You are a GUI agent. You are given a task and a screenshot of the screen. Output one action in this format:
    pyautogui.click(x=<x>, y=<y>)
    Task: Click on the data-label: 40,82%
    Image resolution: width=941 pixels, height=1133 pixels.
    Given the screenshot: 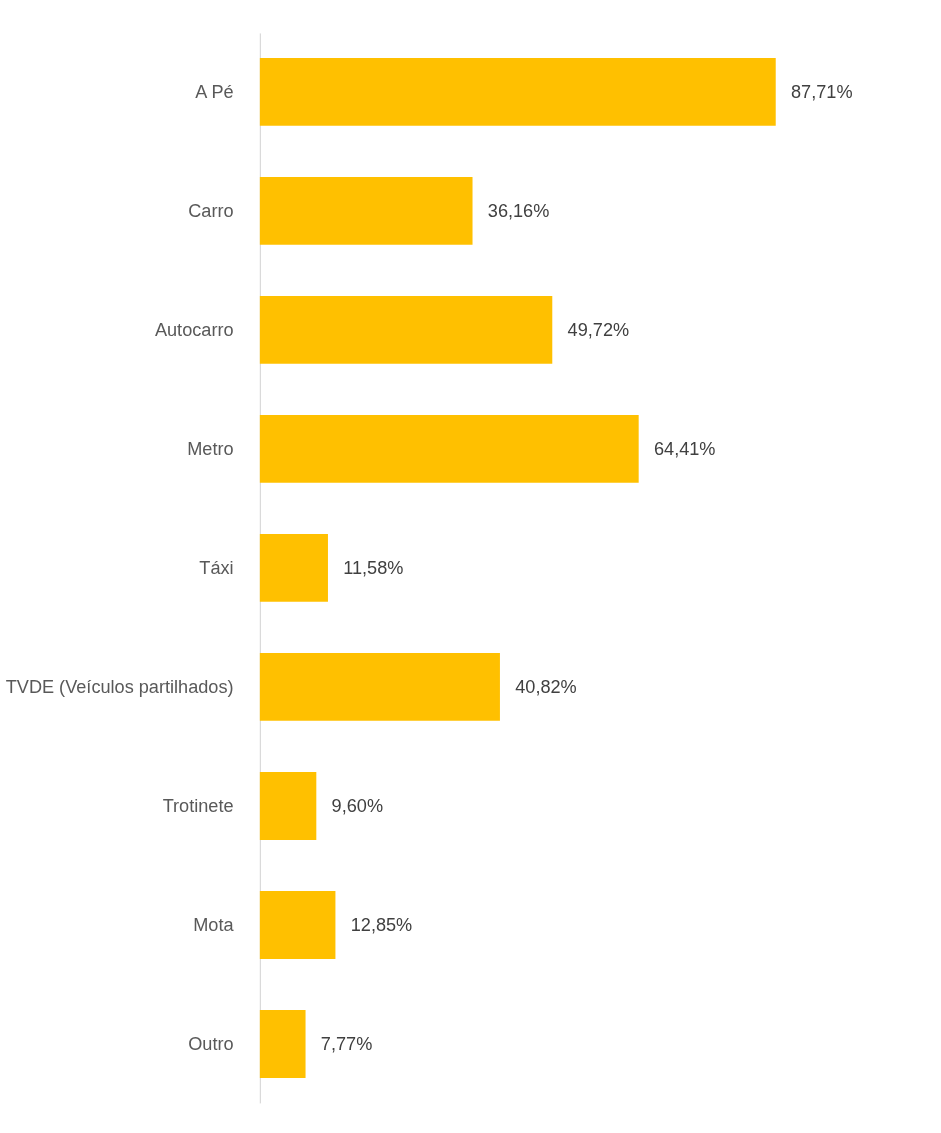 What is the action you would take?
    pyautogui.click(x=546, y=686)
    